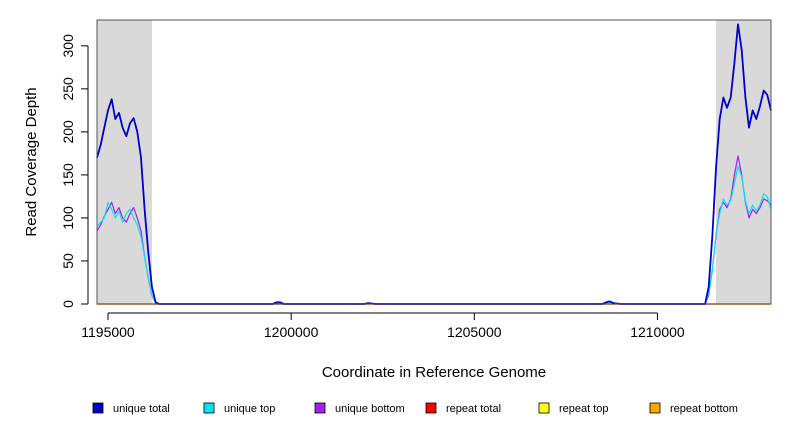 The height and width of the screenshot is (432, 792). What do you see at coordinates (68, 304) in the screenshot?
I see `y-tick-label: 0` at bounding box center [68, 304].